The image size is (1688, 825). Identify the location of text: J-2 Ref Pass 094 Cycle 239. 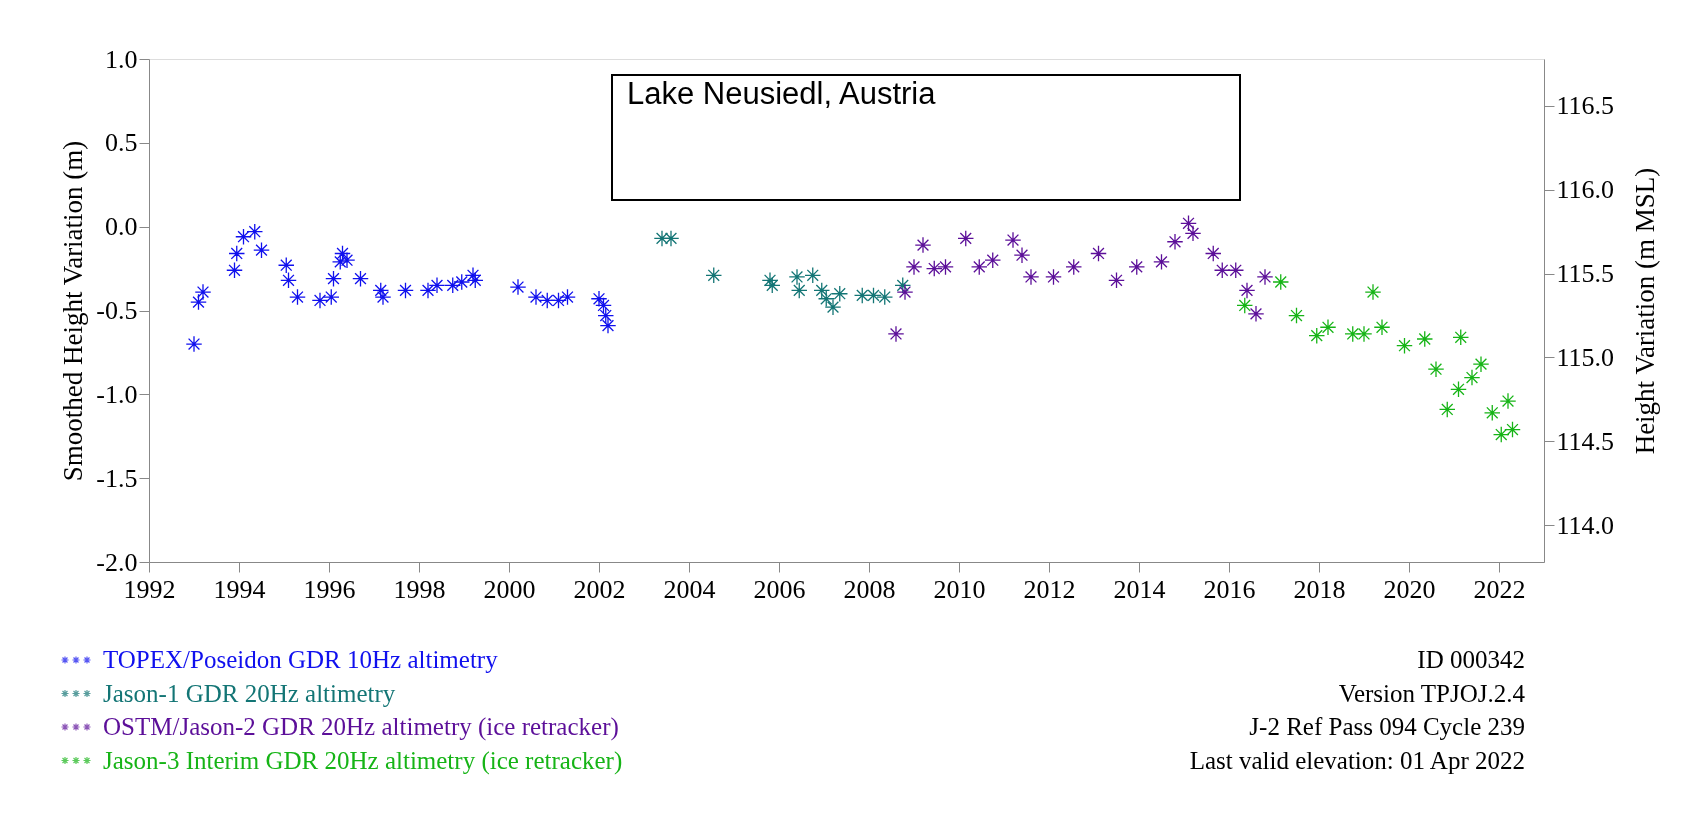
(1387, 726).